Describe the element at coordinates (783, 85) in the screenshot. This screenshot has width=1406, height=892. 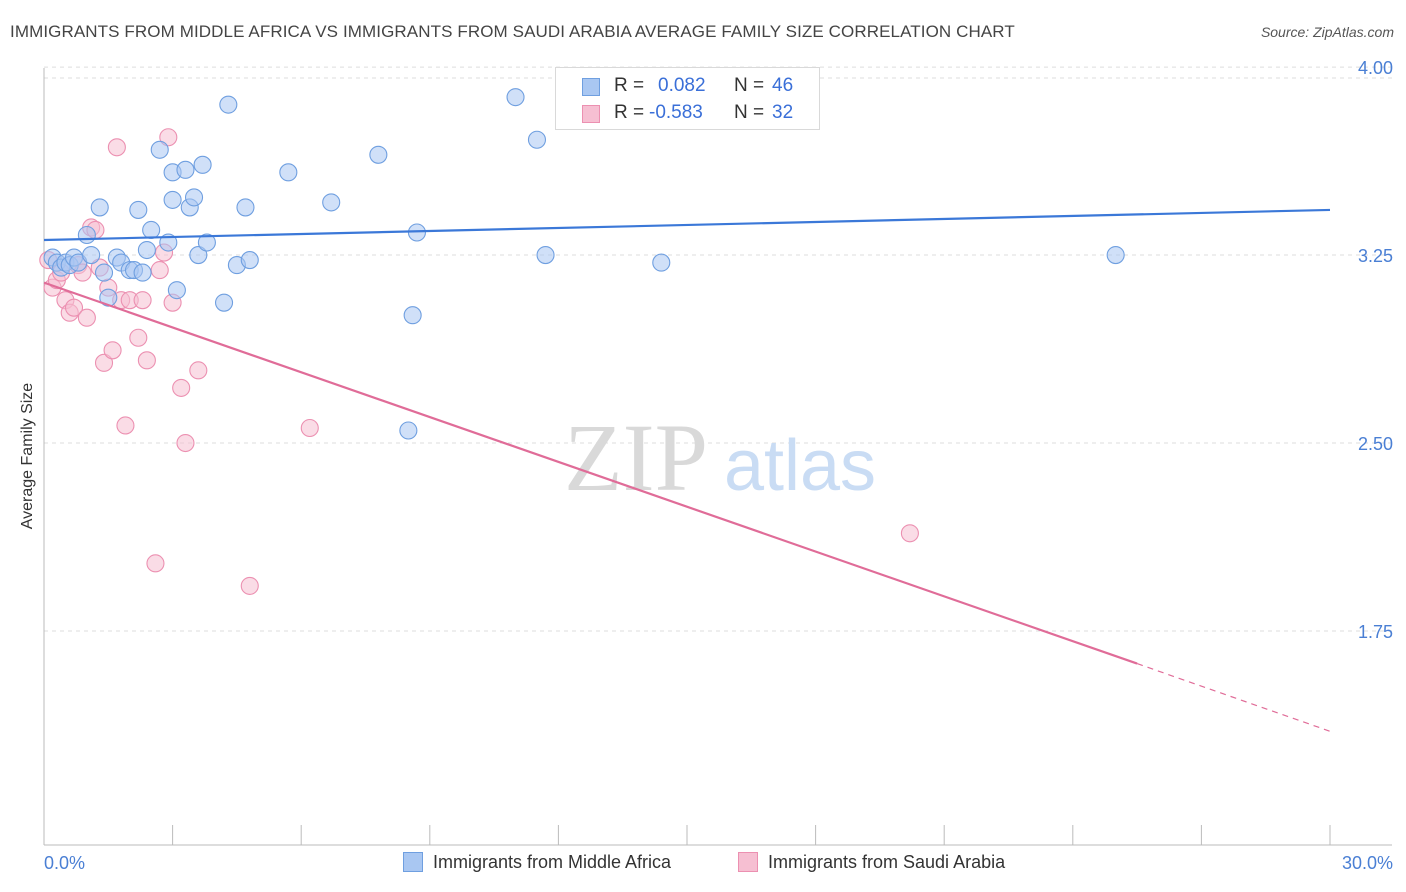
I see `n-value: 46` at that location.